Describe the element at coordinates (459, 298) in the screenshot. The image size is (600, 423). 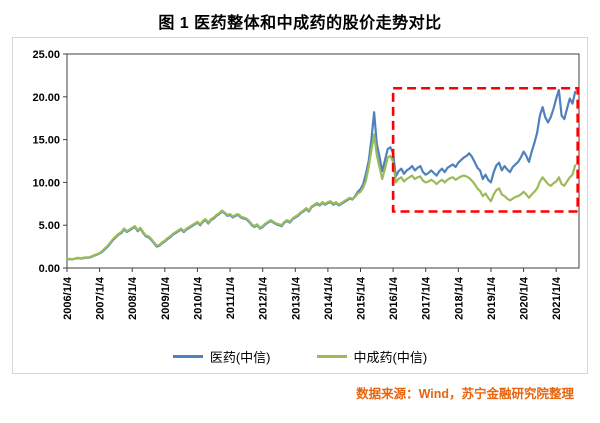
I see `svg-text: 2018/1/4` at that location.